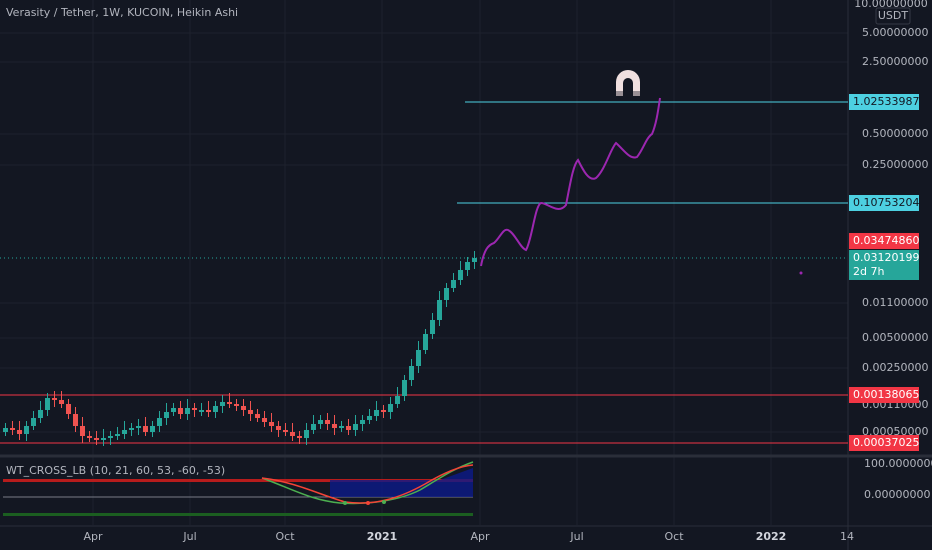 The image size is (932, 550). What do you see at coordinates (886, 442) in the screenshot?
I see `level-label: 0.00037025` at bounding box center [886, 442].